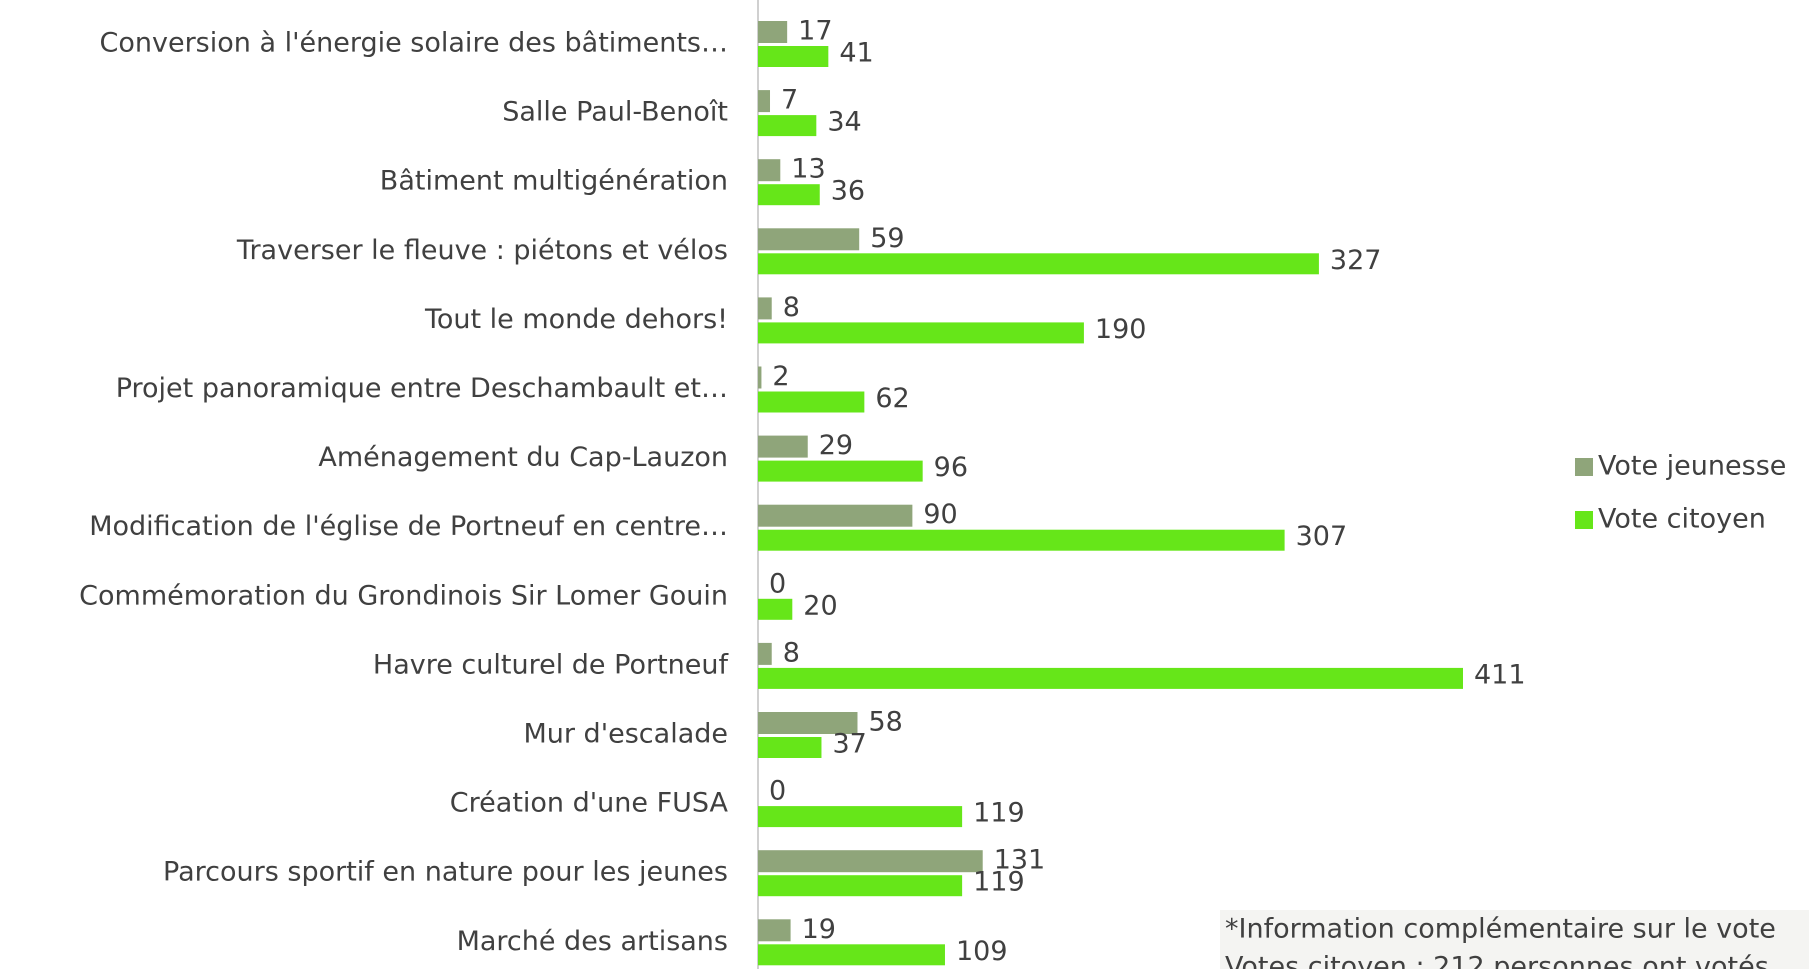 This screenshot has height=969, width=1809. Describe the element at coordinates (625, 734) in the screenshot. I see `category-label: Mur d'escalade` at that location.